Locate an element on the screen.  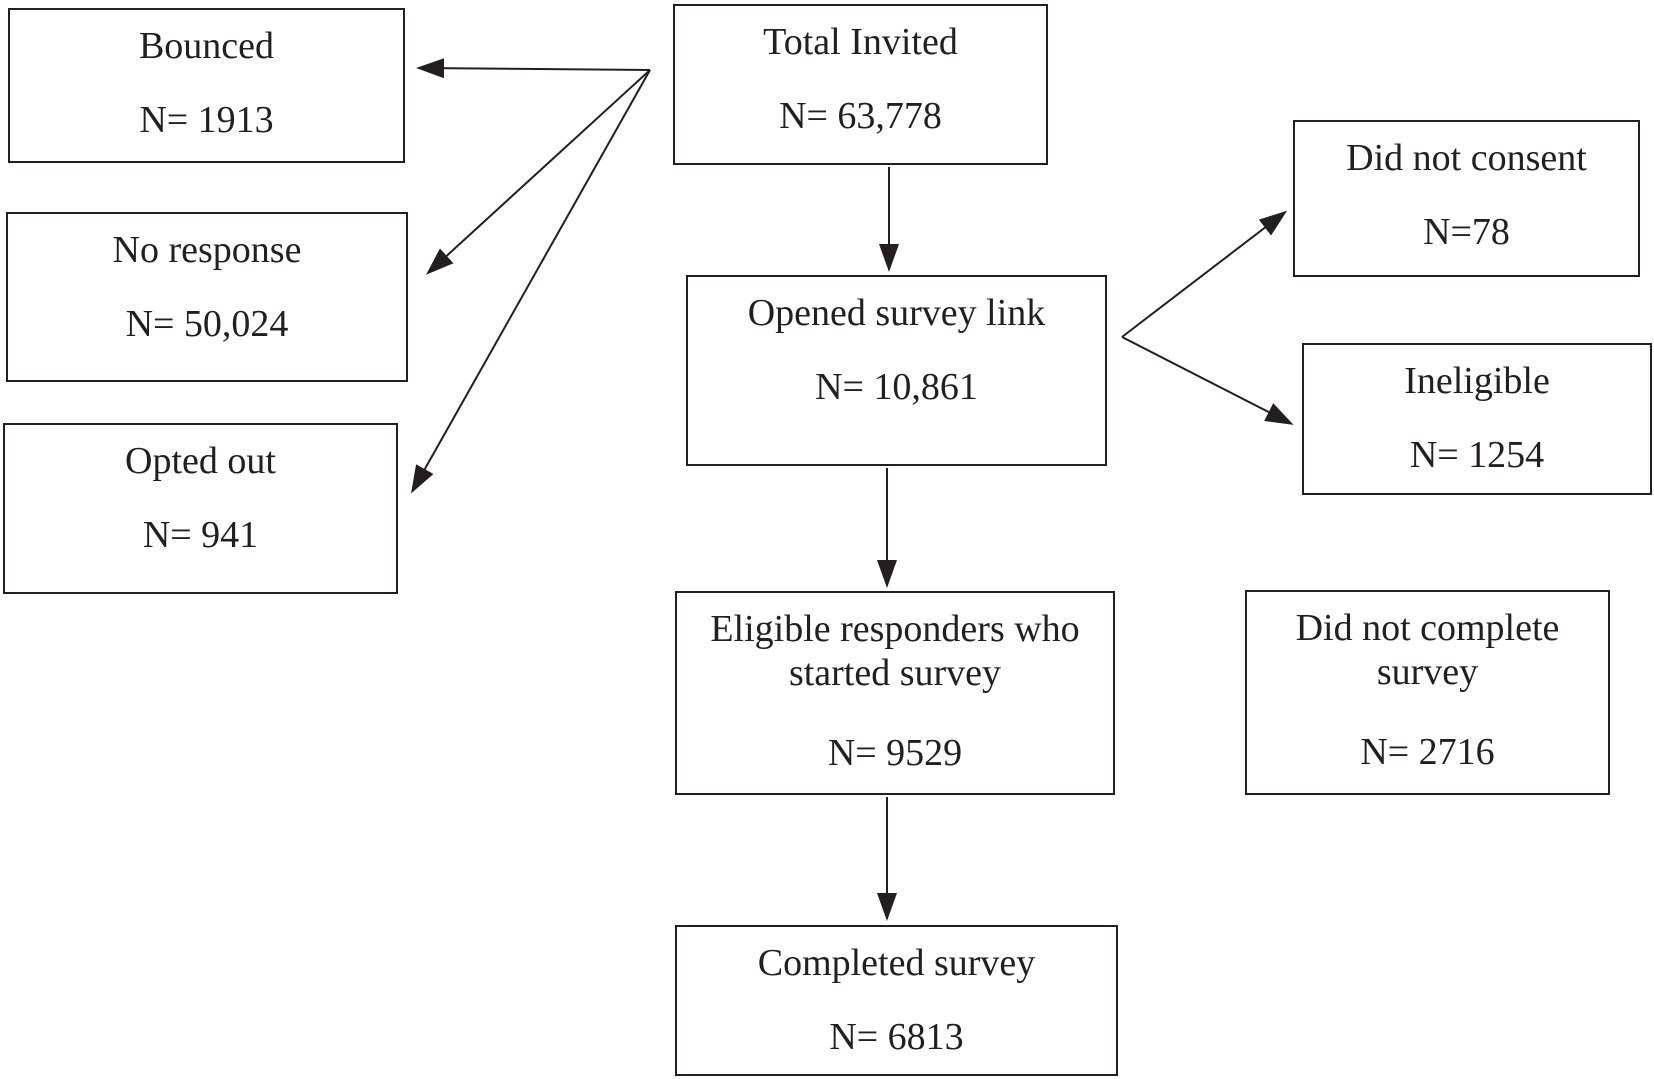
flow-box-bounced: Bounced N= 1913 is located at coordinates (206, 85).